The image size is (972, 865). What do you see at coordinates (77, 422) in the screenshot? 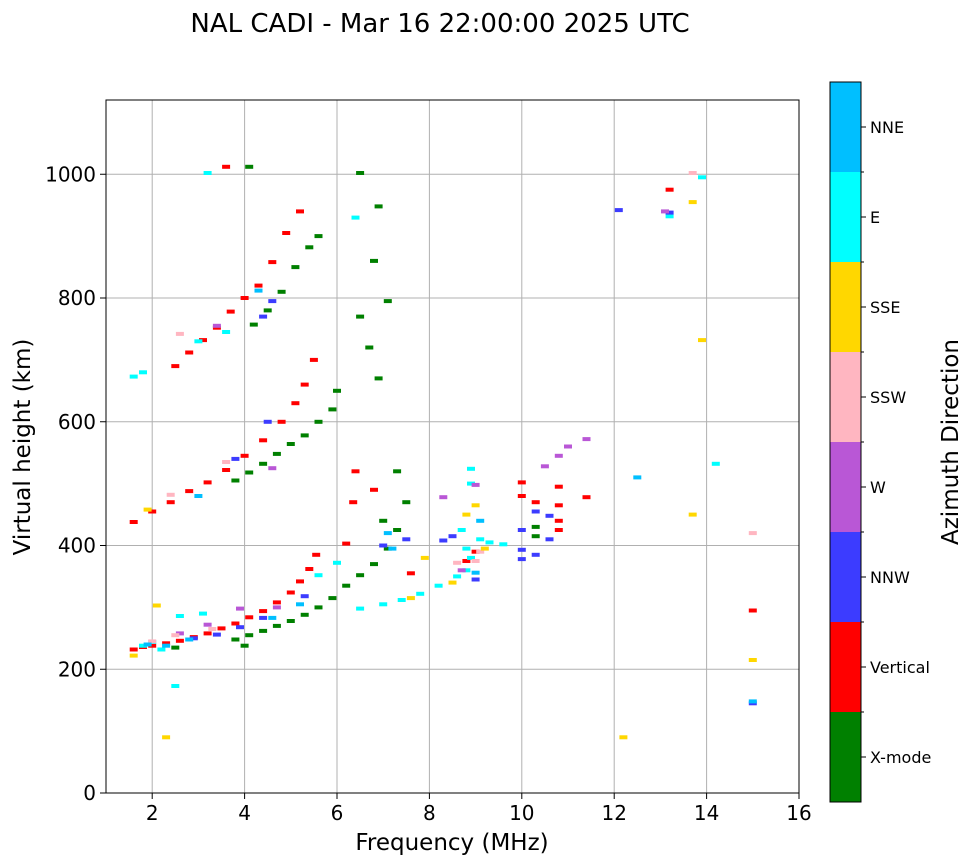
I see `y-tick-label: 600` at bounding box center [77, 422].